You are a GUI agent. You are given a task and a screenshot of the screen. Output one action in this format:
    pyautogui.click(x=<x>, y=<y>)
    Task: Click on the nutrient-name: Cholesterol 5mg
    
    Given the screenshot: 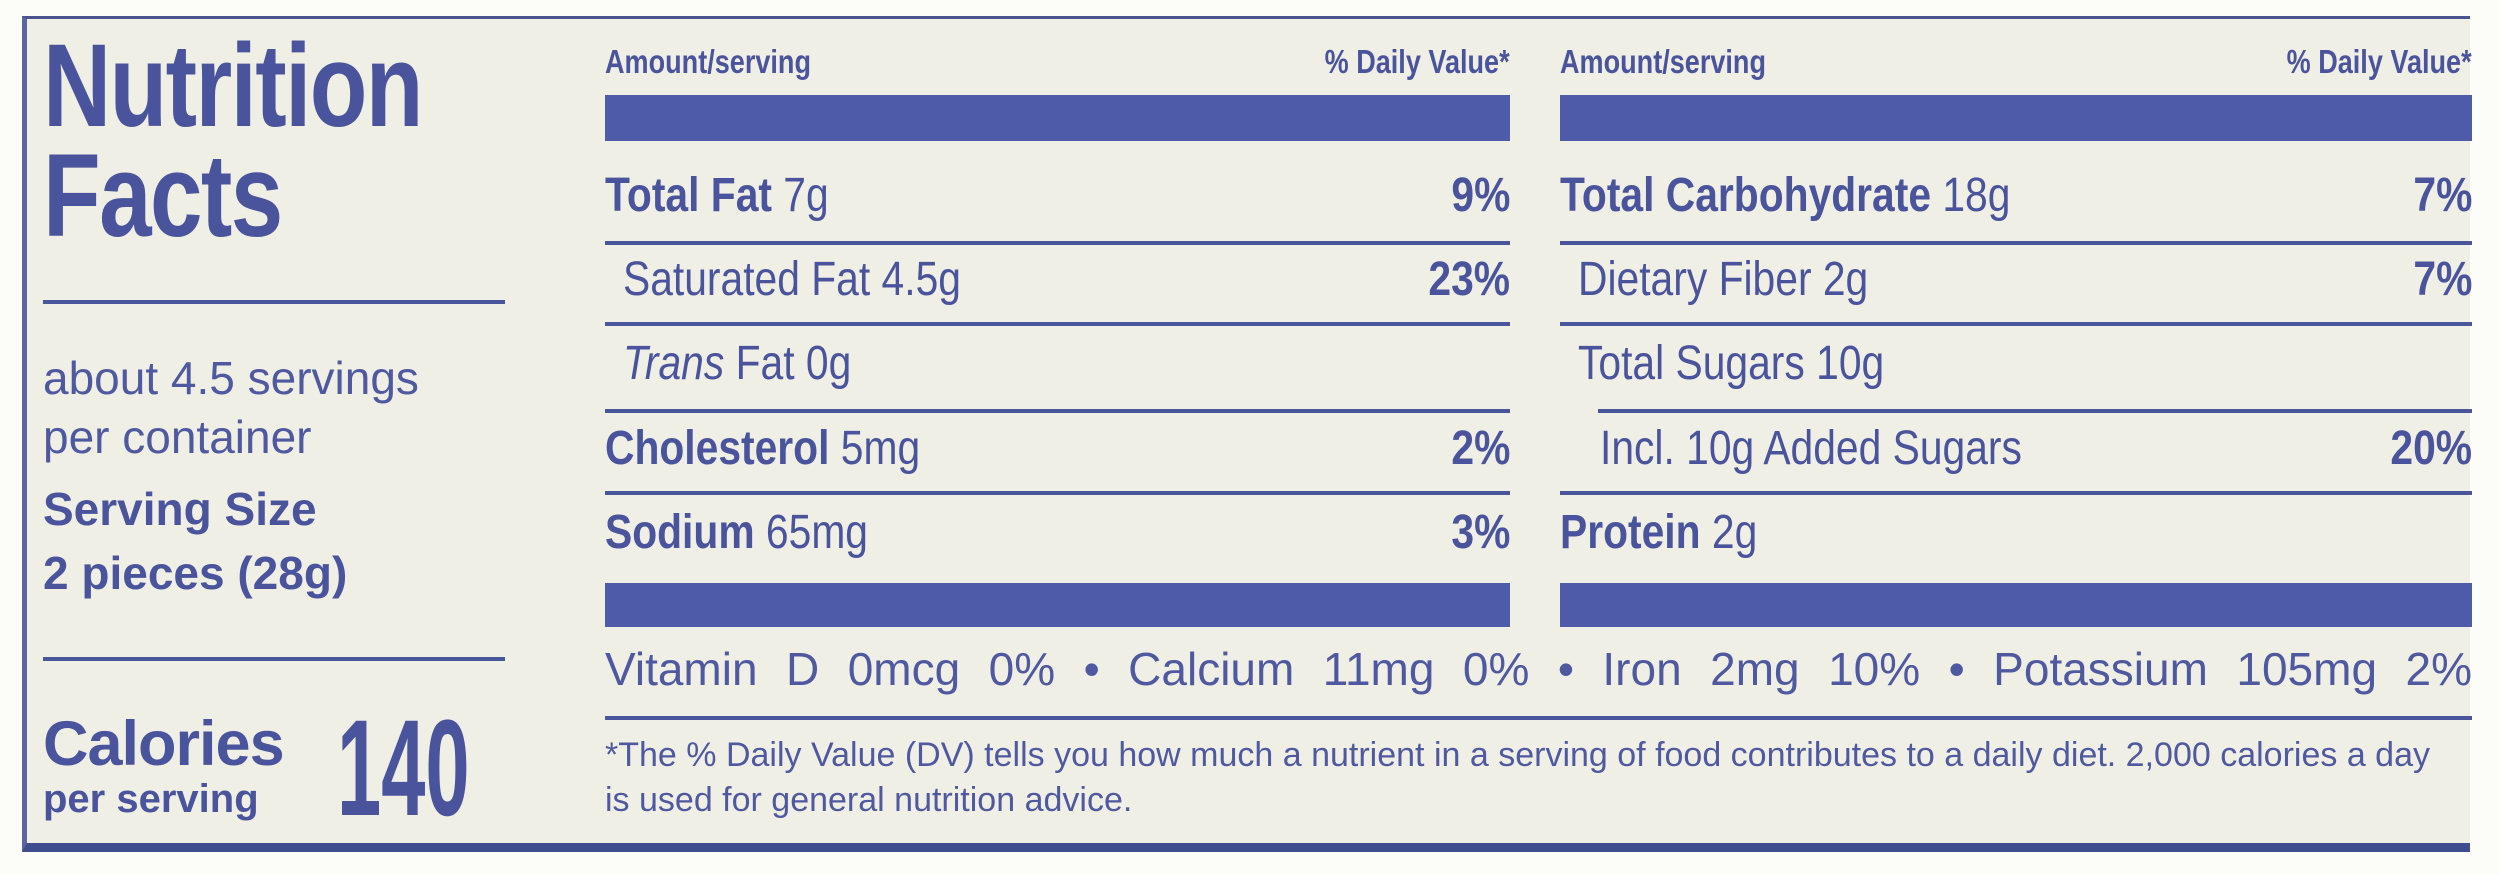 What is the action you would take?
    pyautogui.click(x=763, y=448)
    